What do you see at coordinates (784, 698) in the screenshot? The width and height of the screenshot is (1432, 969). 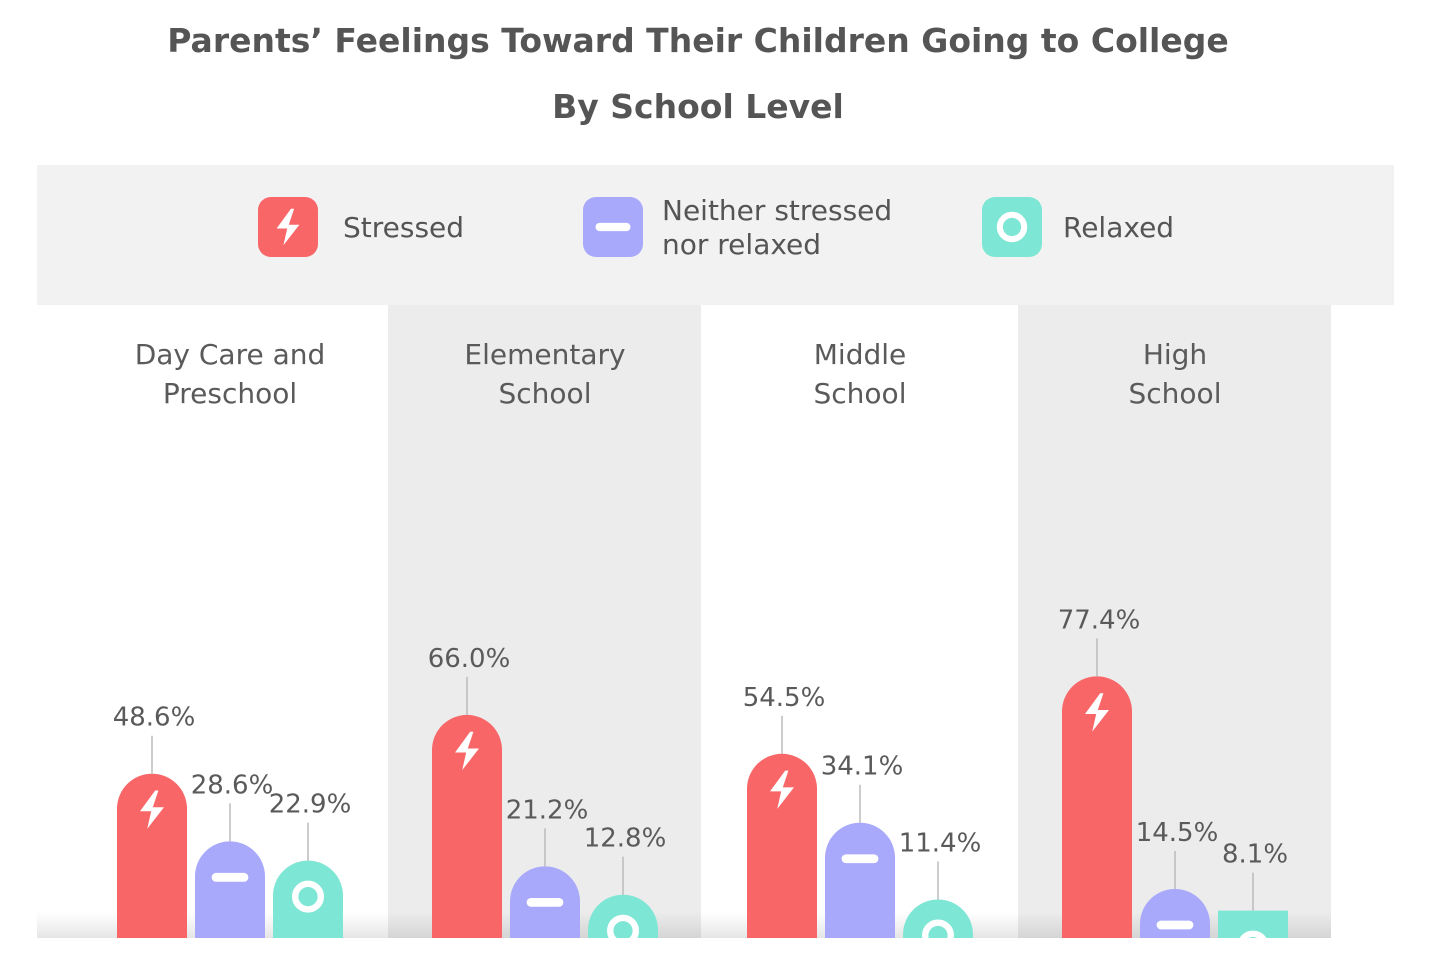 I see `data-label: 54.5%` at bounding box center [784, 698].